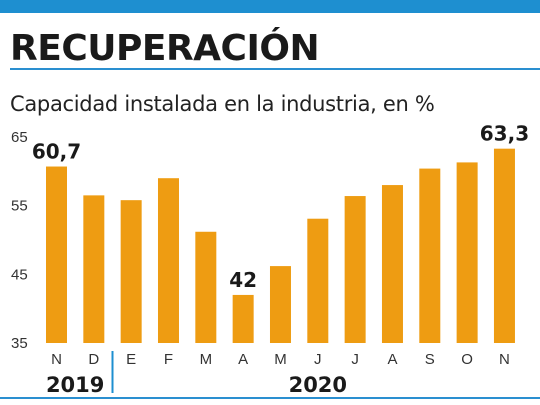  I want to click on title-divider, so click(275, 69).